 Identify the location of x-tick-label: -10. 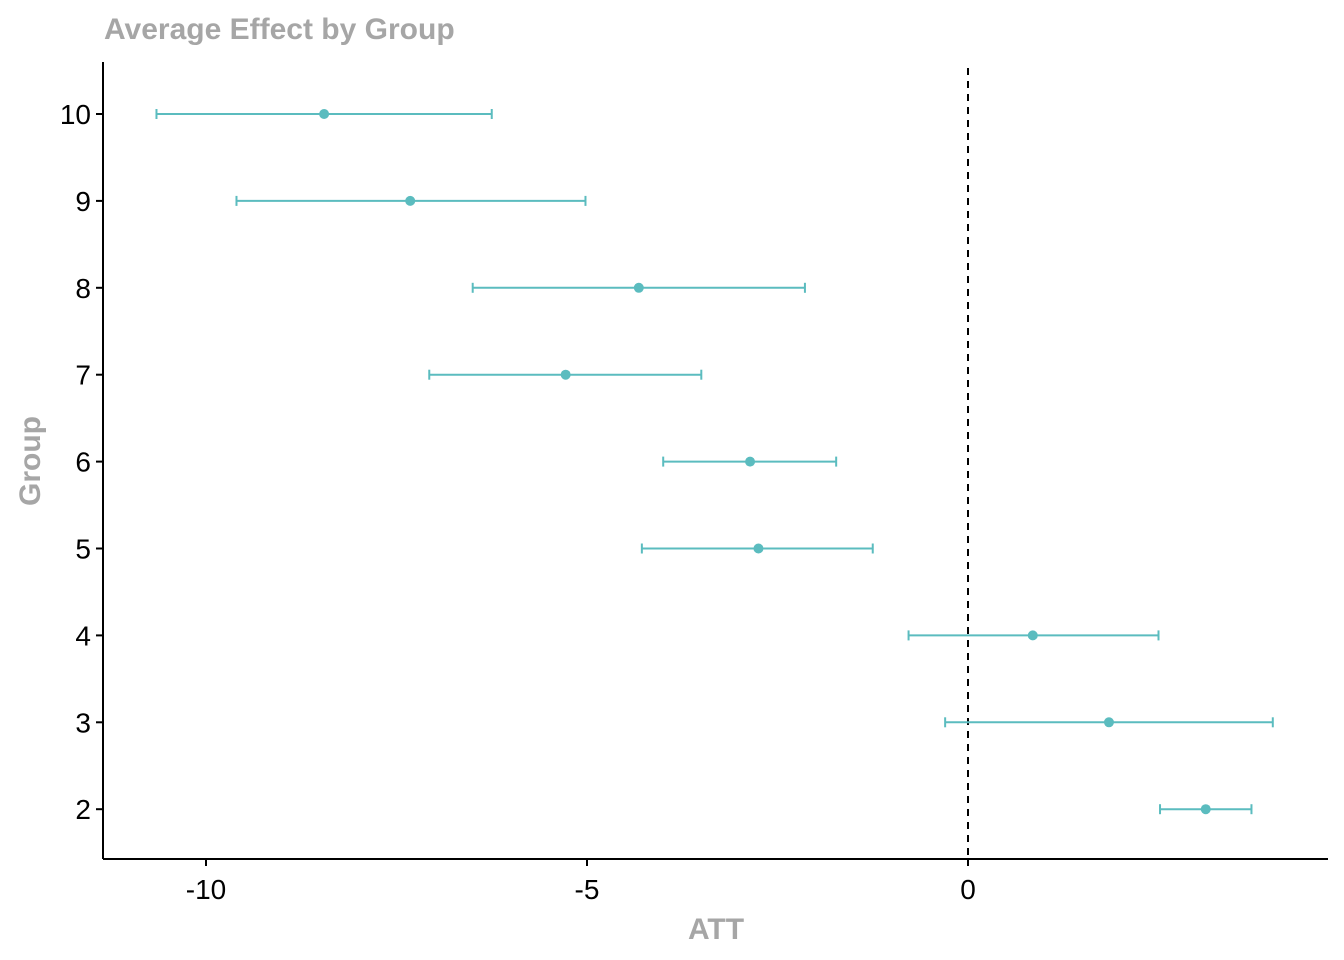
(206, 889).